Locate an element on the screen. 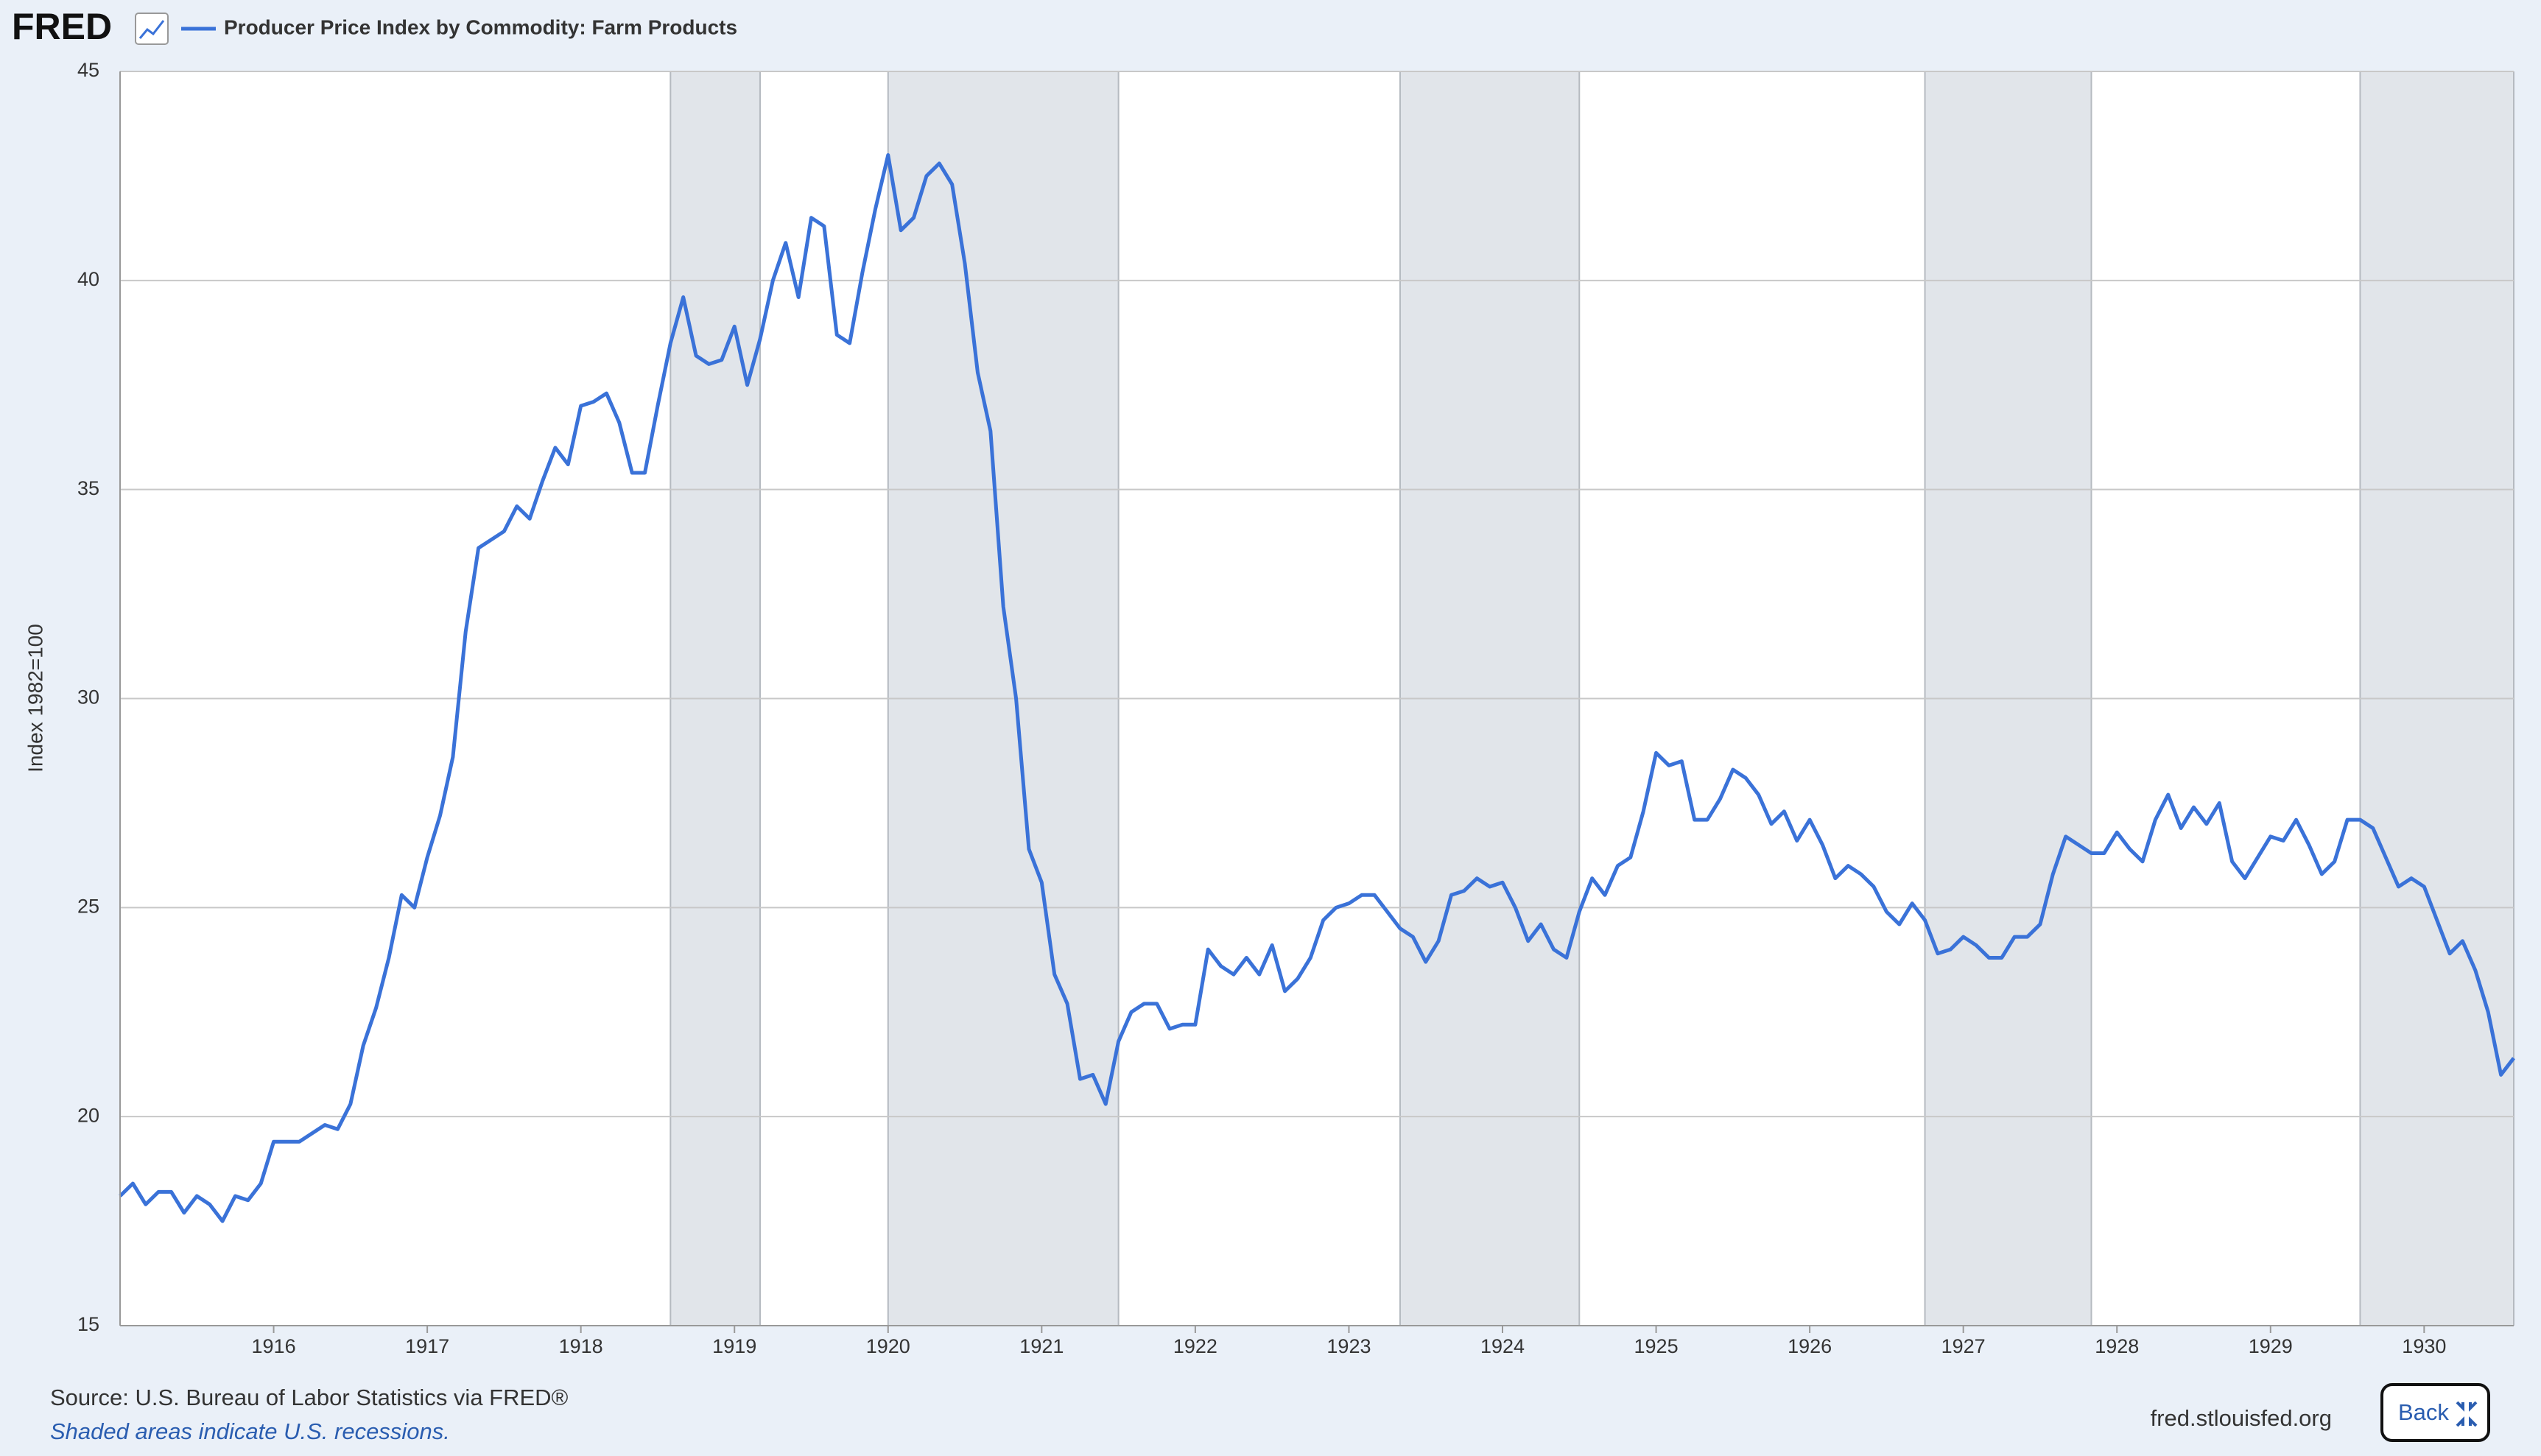  x-tick-label: 1916 is located at coordinates (274, 1346).